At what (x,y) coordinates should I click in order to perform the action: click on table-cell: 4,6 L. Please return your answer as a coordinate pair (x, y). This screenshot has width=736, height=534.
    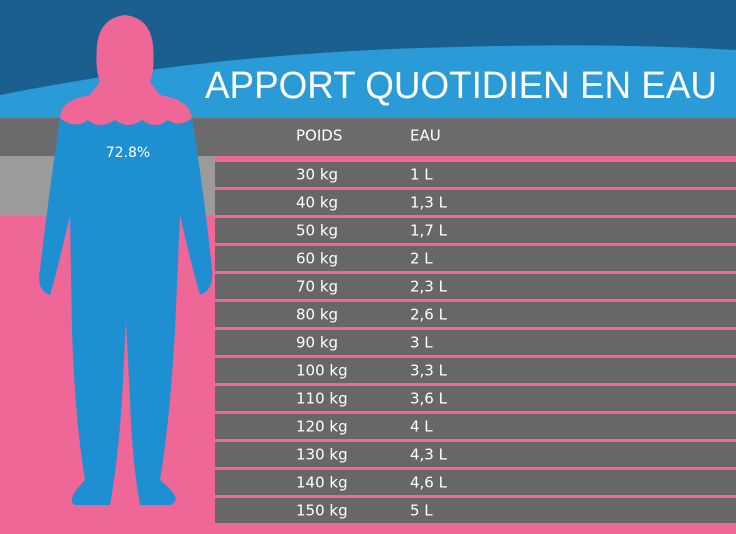
    Looking at the image, I should click on (429, 483).